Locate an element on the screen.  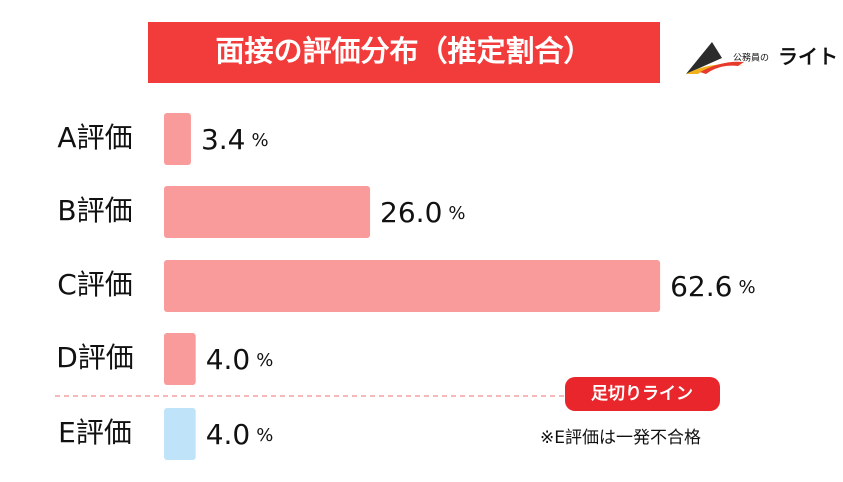
category-label: D評価 is located at coordinates (95, 357).